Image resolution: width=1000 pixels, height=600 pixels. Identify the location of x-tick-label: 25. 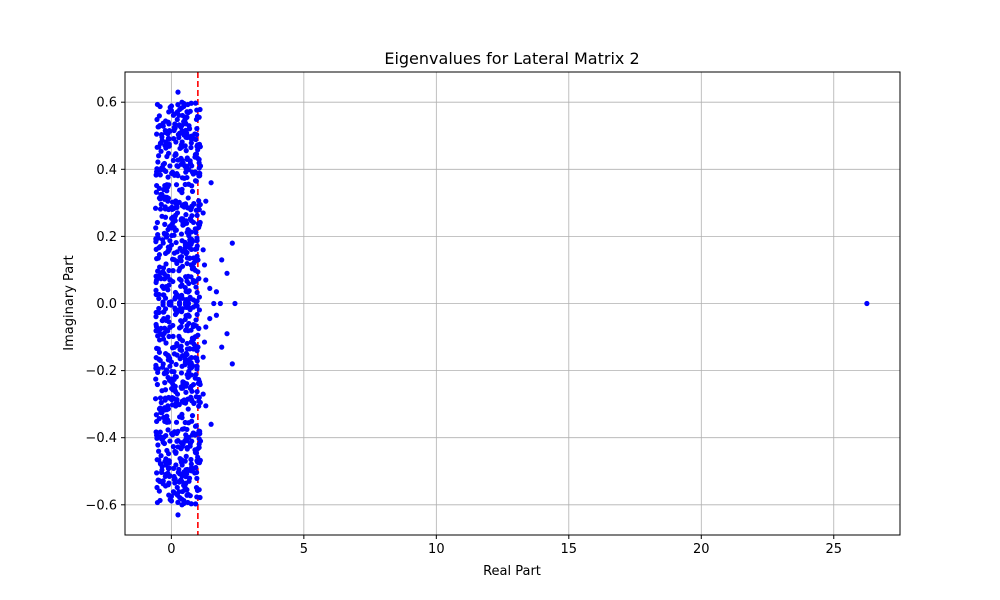
(833, 549).